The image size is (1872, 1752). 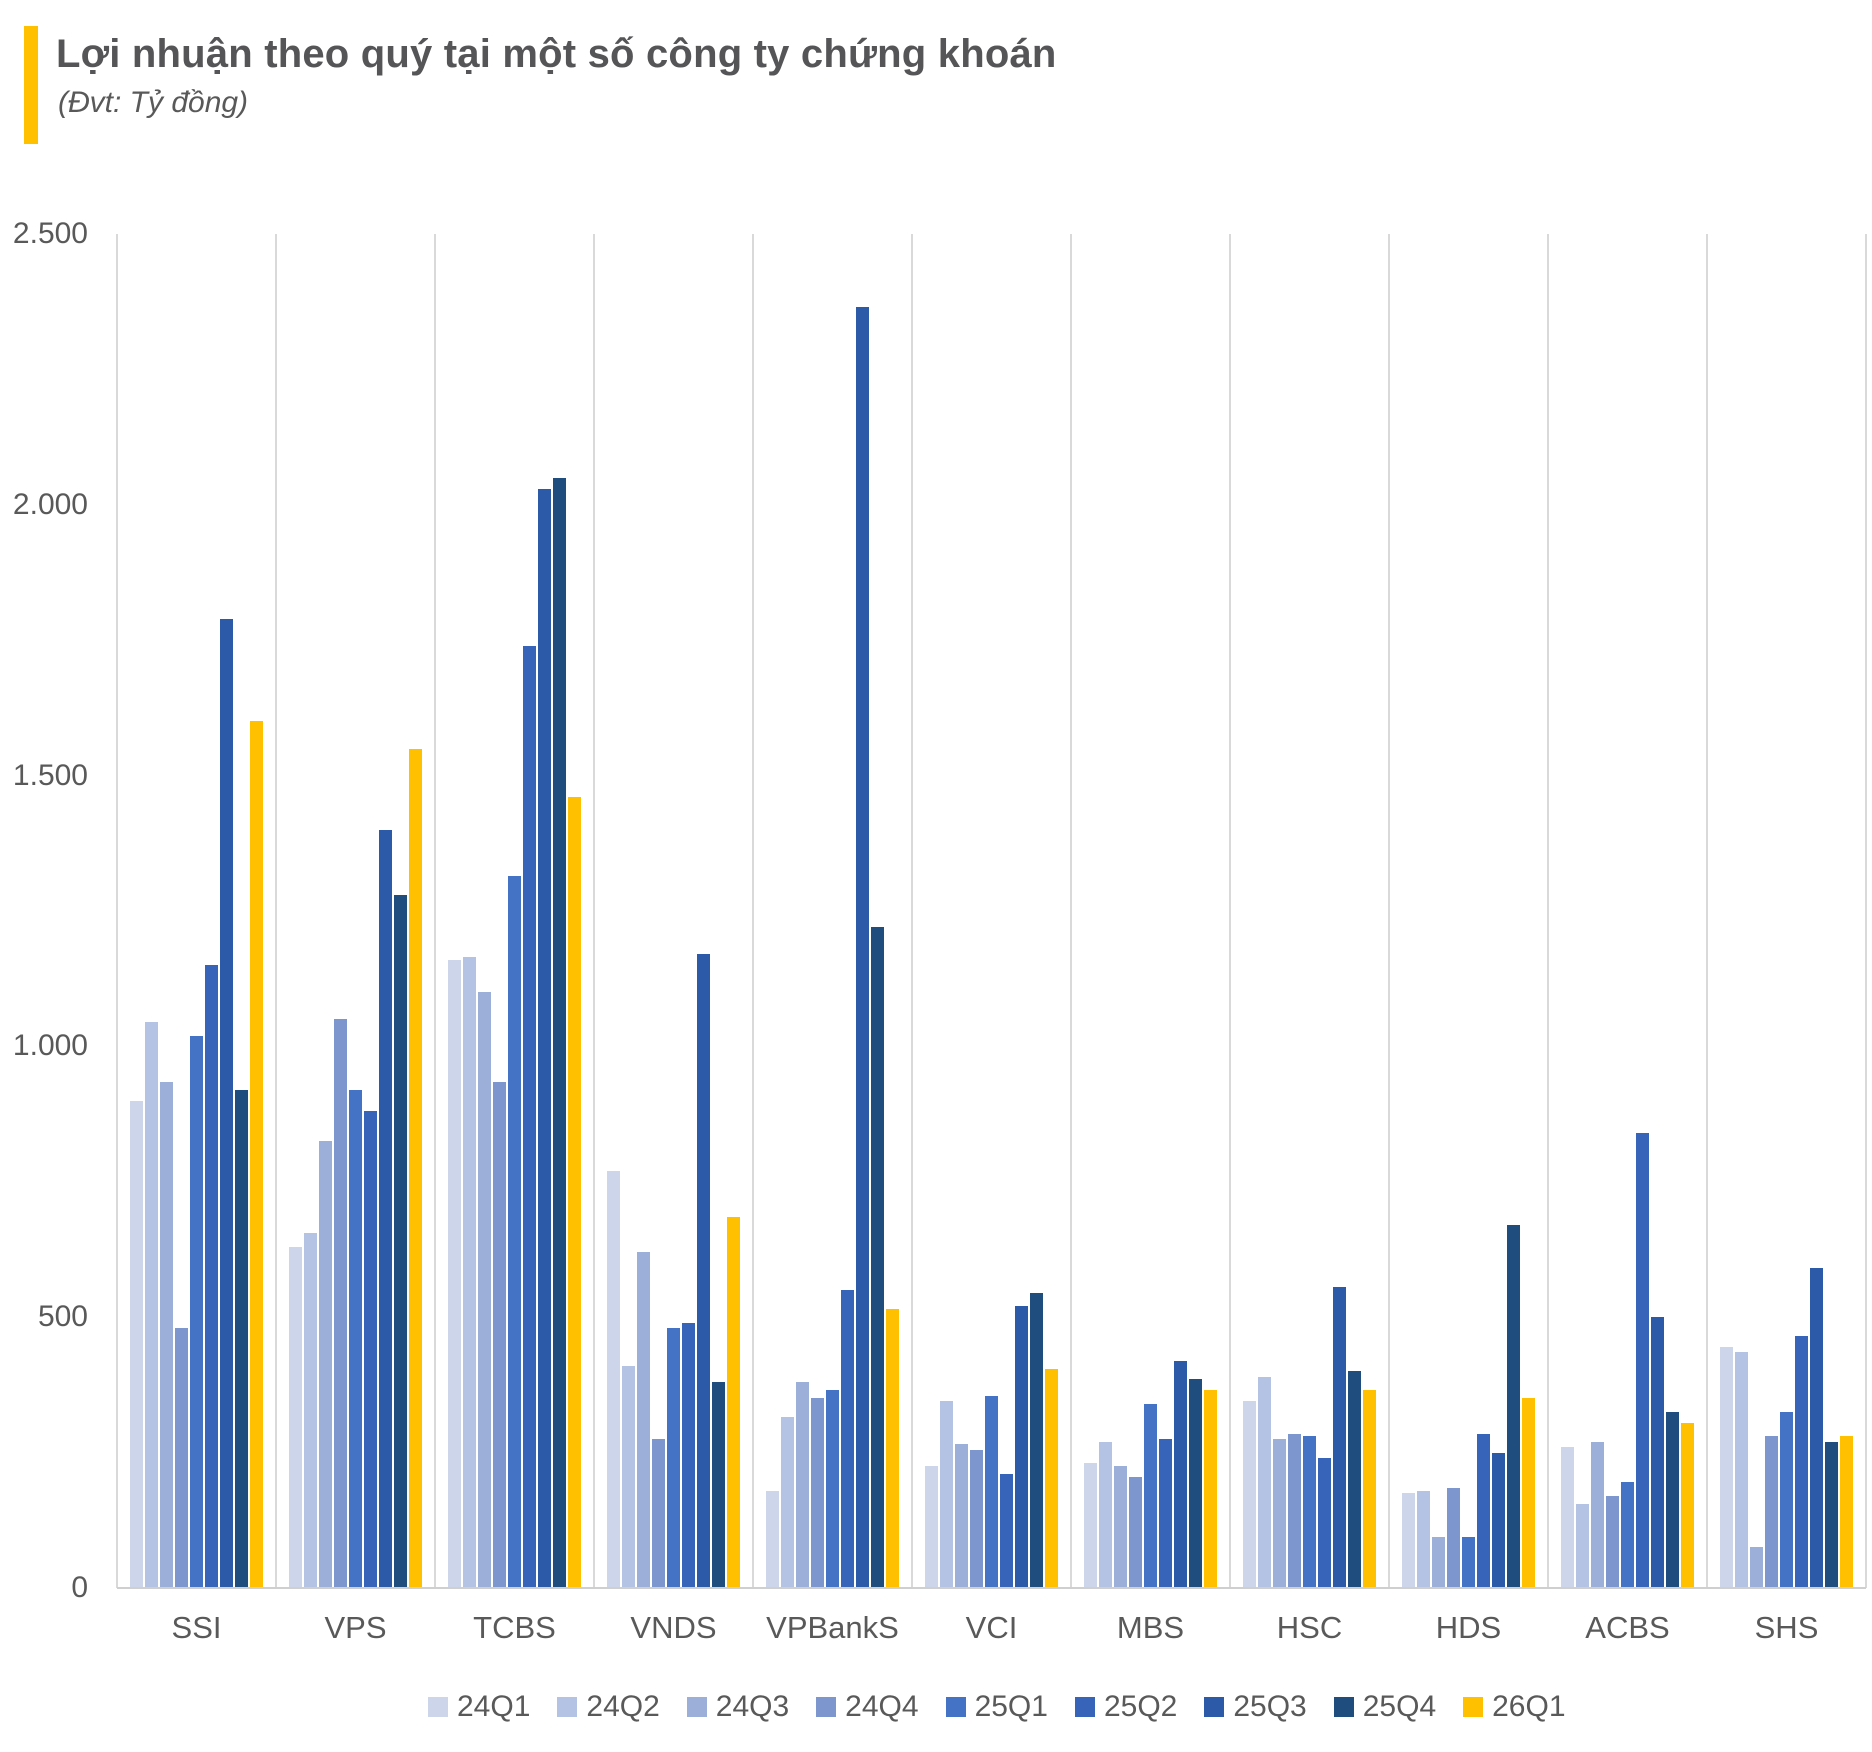 I want to click on bar-SHS-24Q4, so click(x=1771, y=1512).